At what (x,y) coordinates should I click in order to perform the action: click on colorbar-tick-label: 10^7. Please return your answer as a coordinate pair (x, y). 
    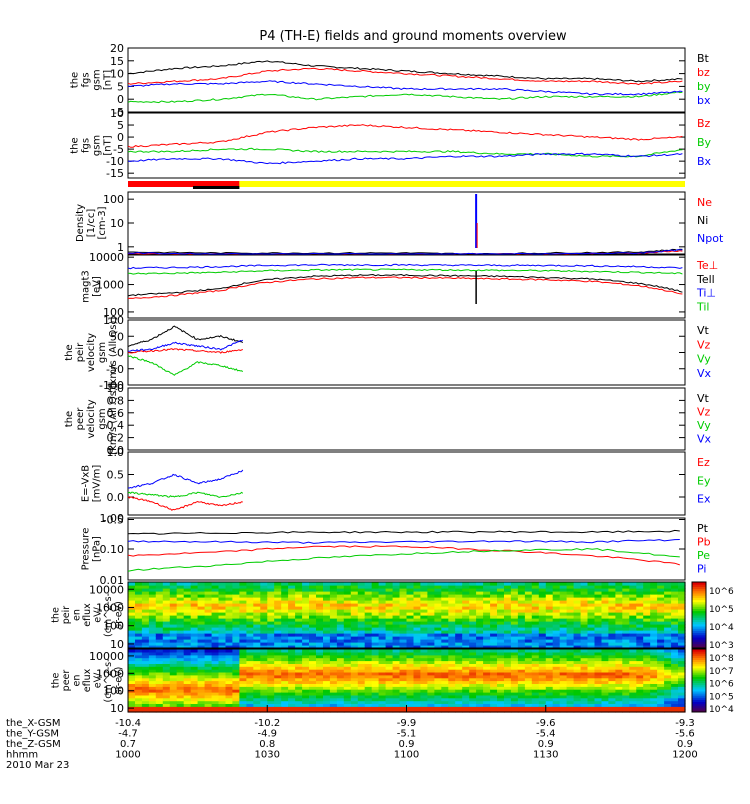
    Looking at the image, I should click on (721, 672).